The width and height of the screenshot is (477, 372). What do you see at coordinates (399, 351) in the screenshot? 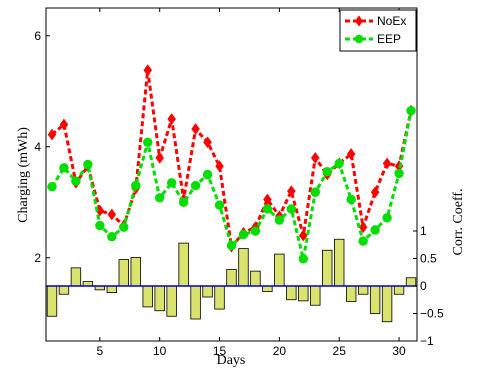
I see `x-tick-label: 30` at bounding box center [399, 351].